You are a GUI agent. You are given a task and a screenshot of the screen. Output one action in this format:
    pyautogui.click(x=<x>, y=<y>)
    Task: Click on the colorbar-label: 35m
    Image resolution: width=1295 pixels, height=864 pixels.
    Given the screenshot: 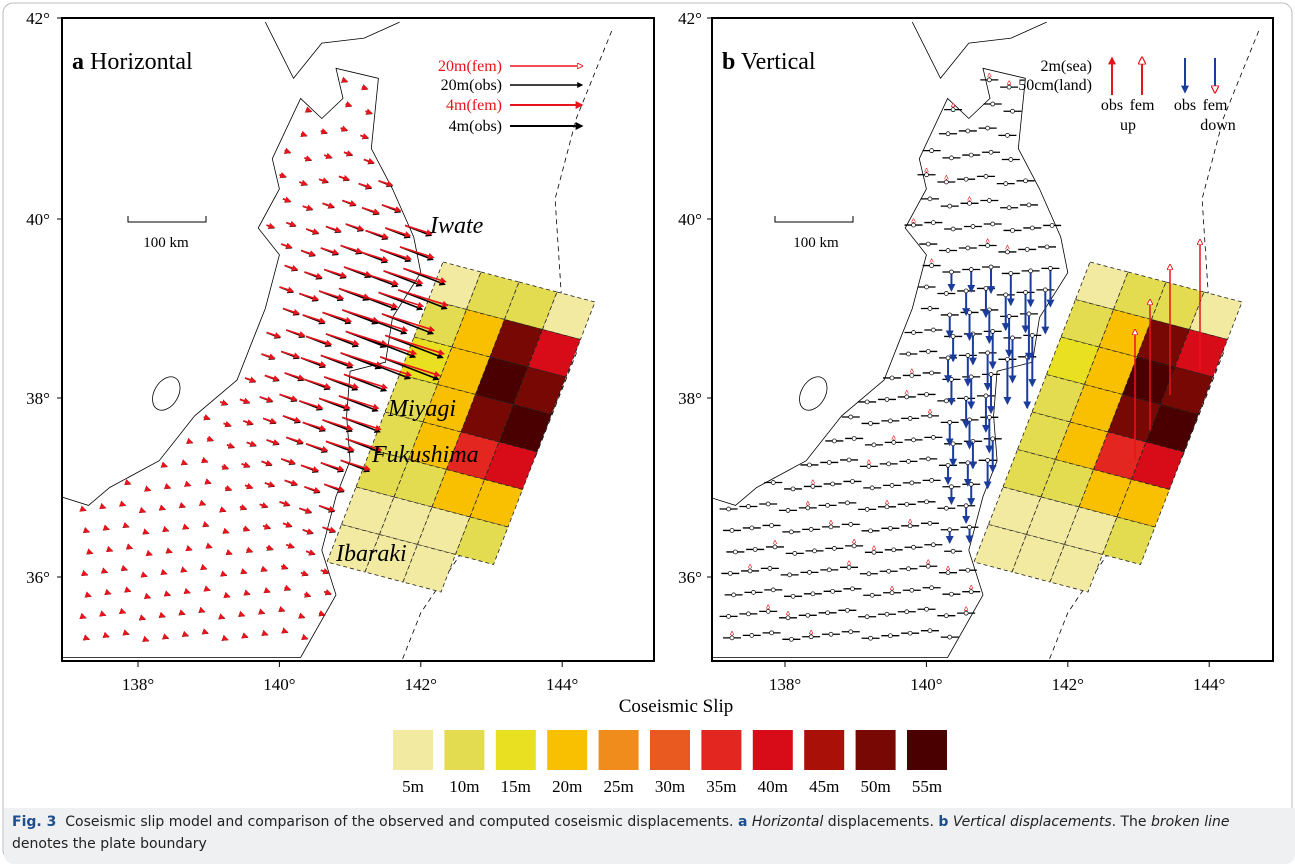 What is the action you would take?
    pyautogui.click(x=721, y=786)
    